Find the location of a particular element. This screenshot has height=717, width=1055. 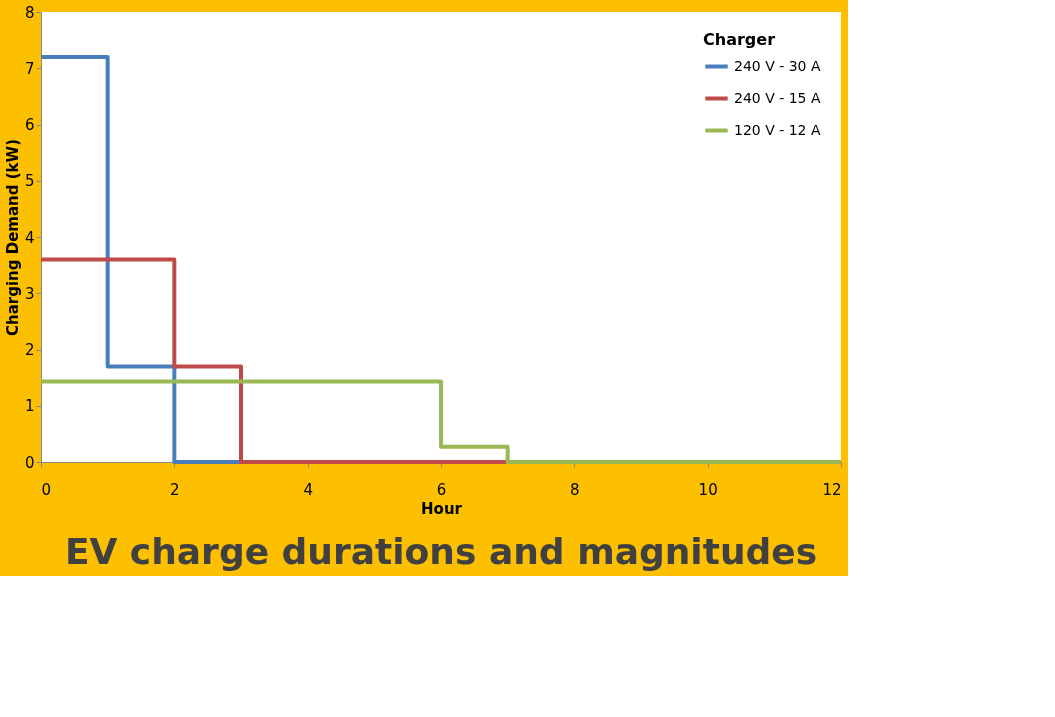

y-axis-title: Charging Demand (kW) is located at coordinates (12, 237).